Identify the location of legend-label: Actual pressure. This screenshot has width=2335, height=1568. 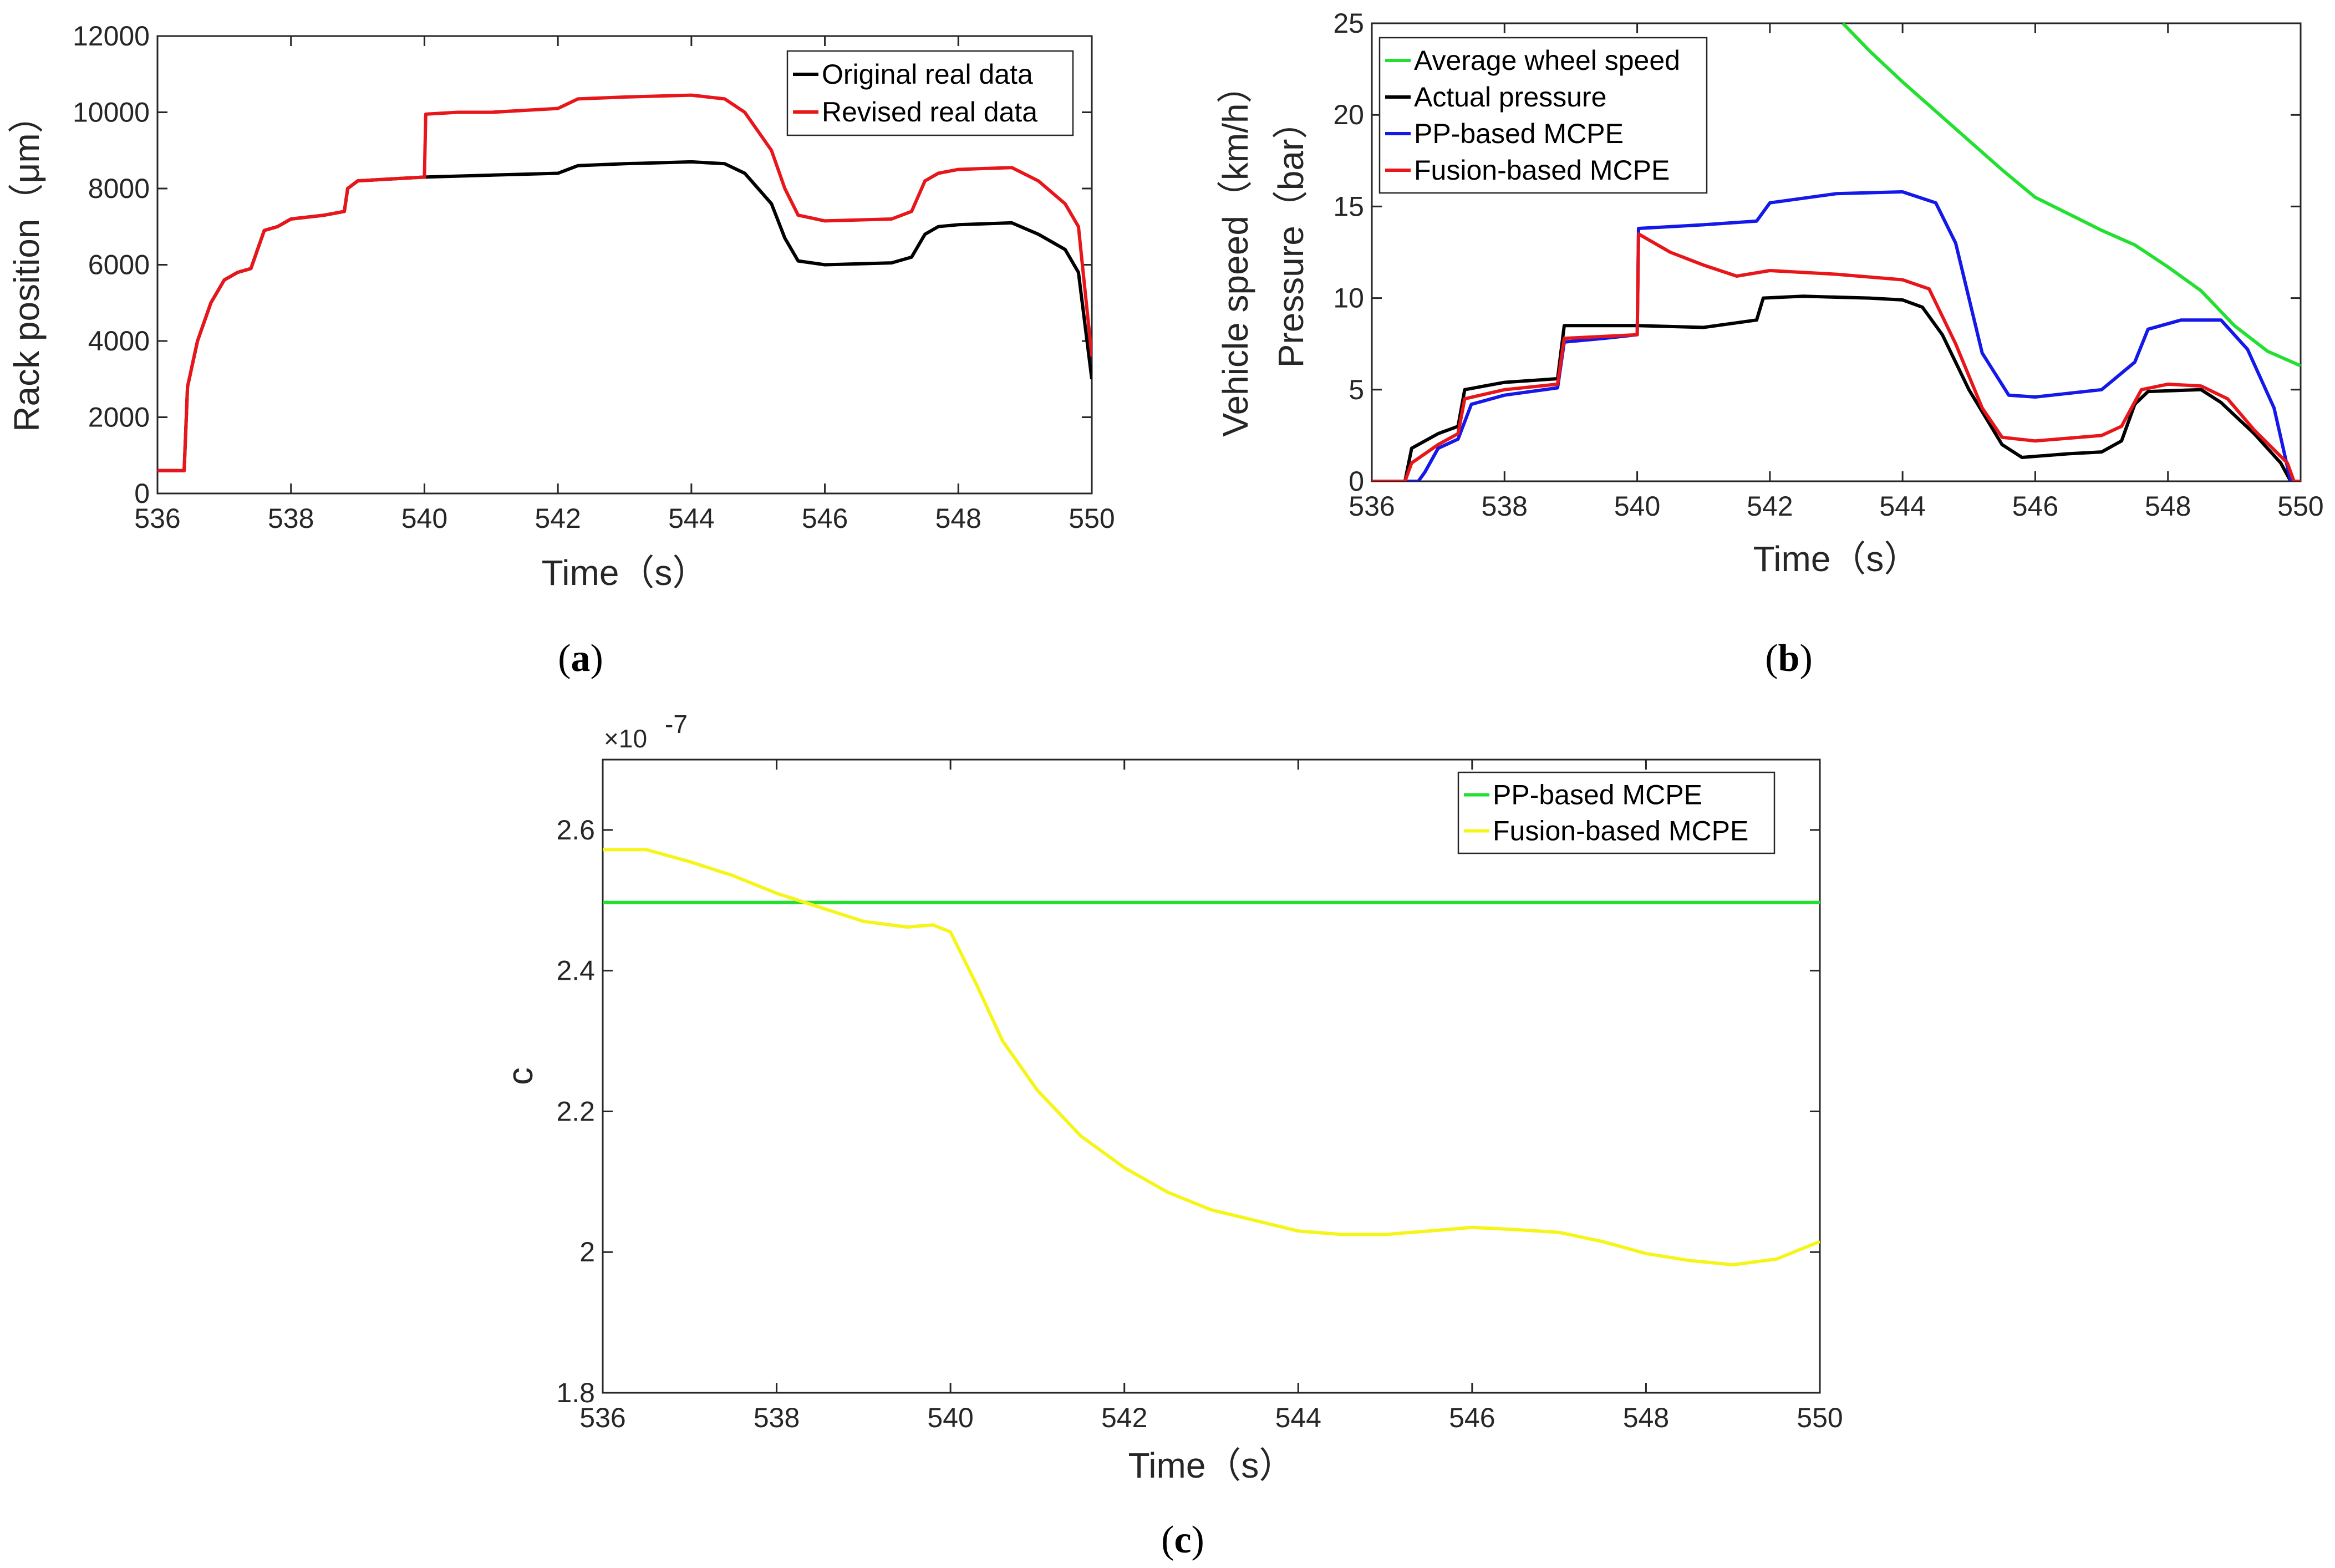
(1510, 97).